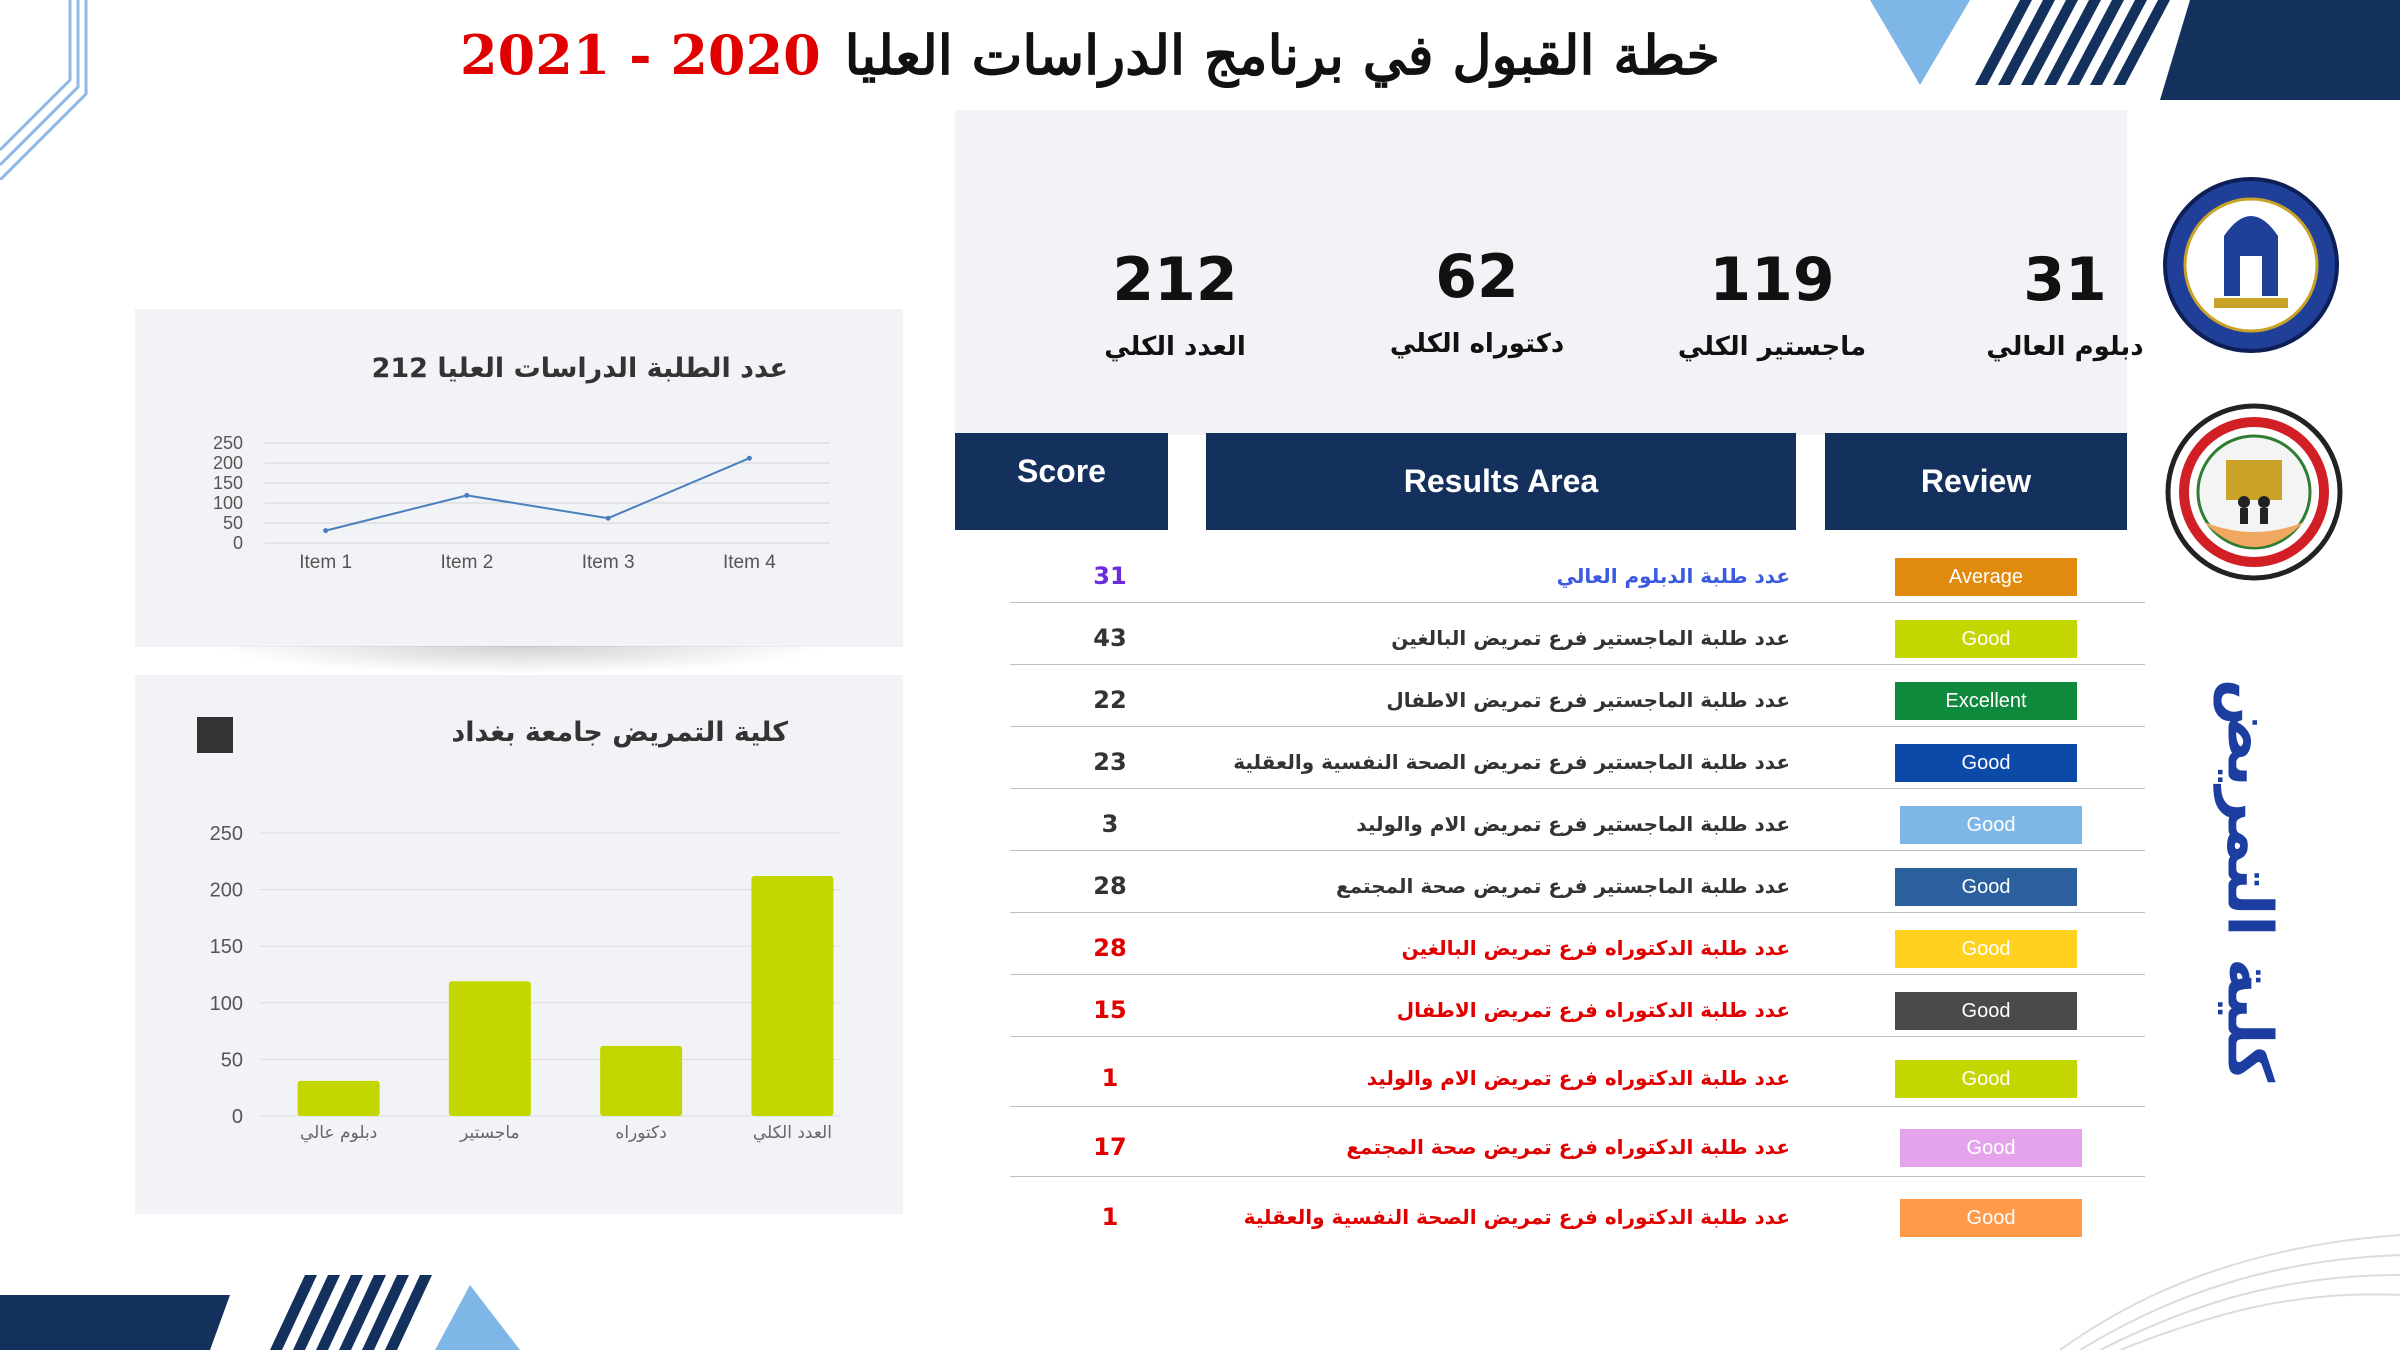 The height and width of the screenshot is (1350, 2400). Describe the element at coordinates (1477, 277) in the screenshot. I see `stat-value: 62` at that location.